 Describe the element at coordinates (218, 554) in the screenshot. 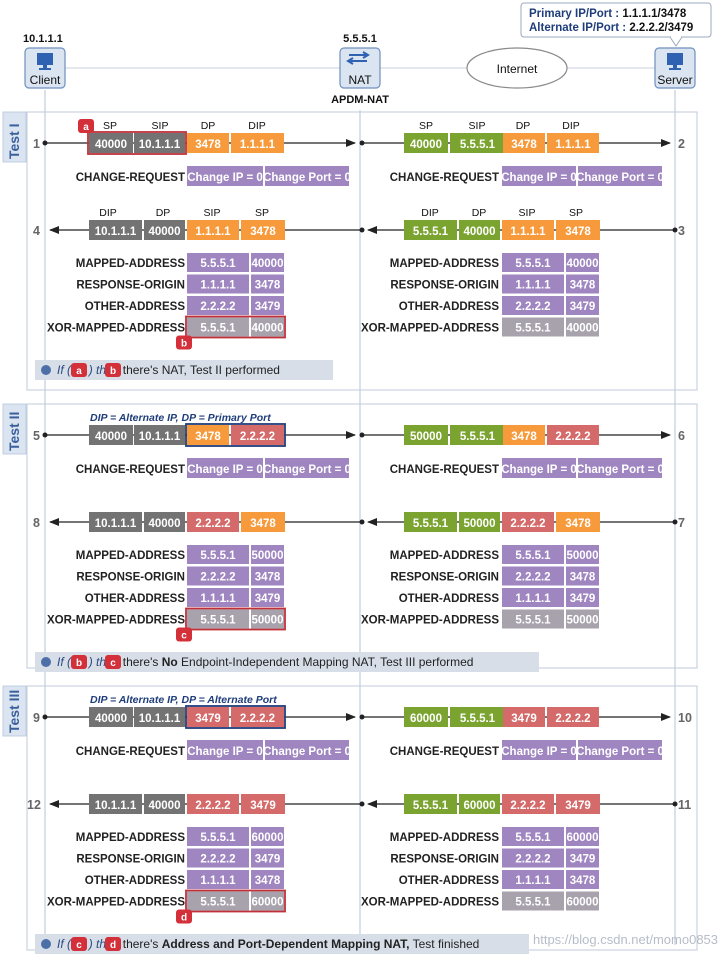

I see `mapped-left-ip-bg` at that location.